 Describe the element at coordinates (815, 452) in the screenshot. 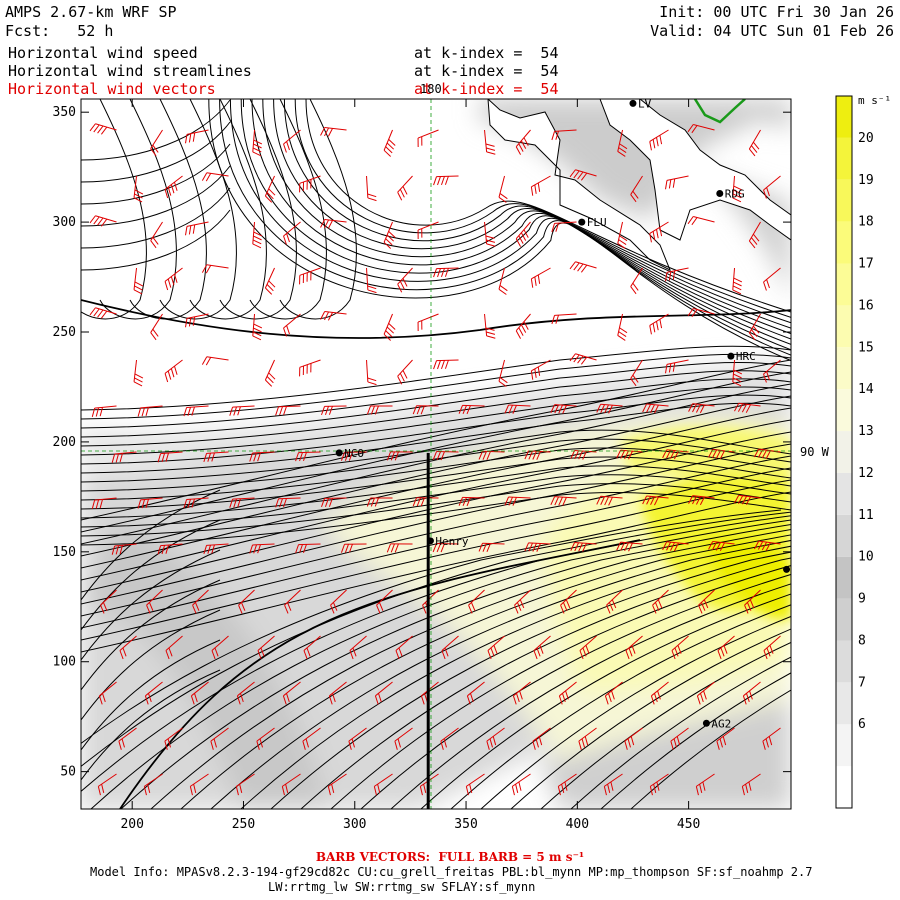

I see `parallel-label: 90 W` at that location.